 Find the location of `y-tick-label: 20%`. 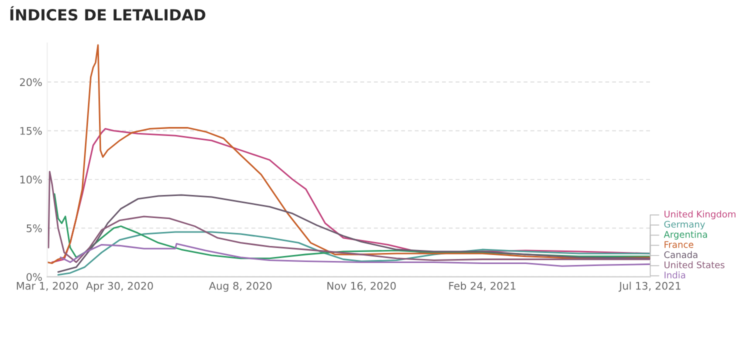

y-tick-label: 20% is located at coordinates (31, 82).